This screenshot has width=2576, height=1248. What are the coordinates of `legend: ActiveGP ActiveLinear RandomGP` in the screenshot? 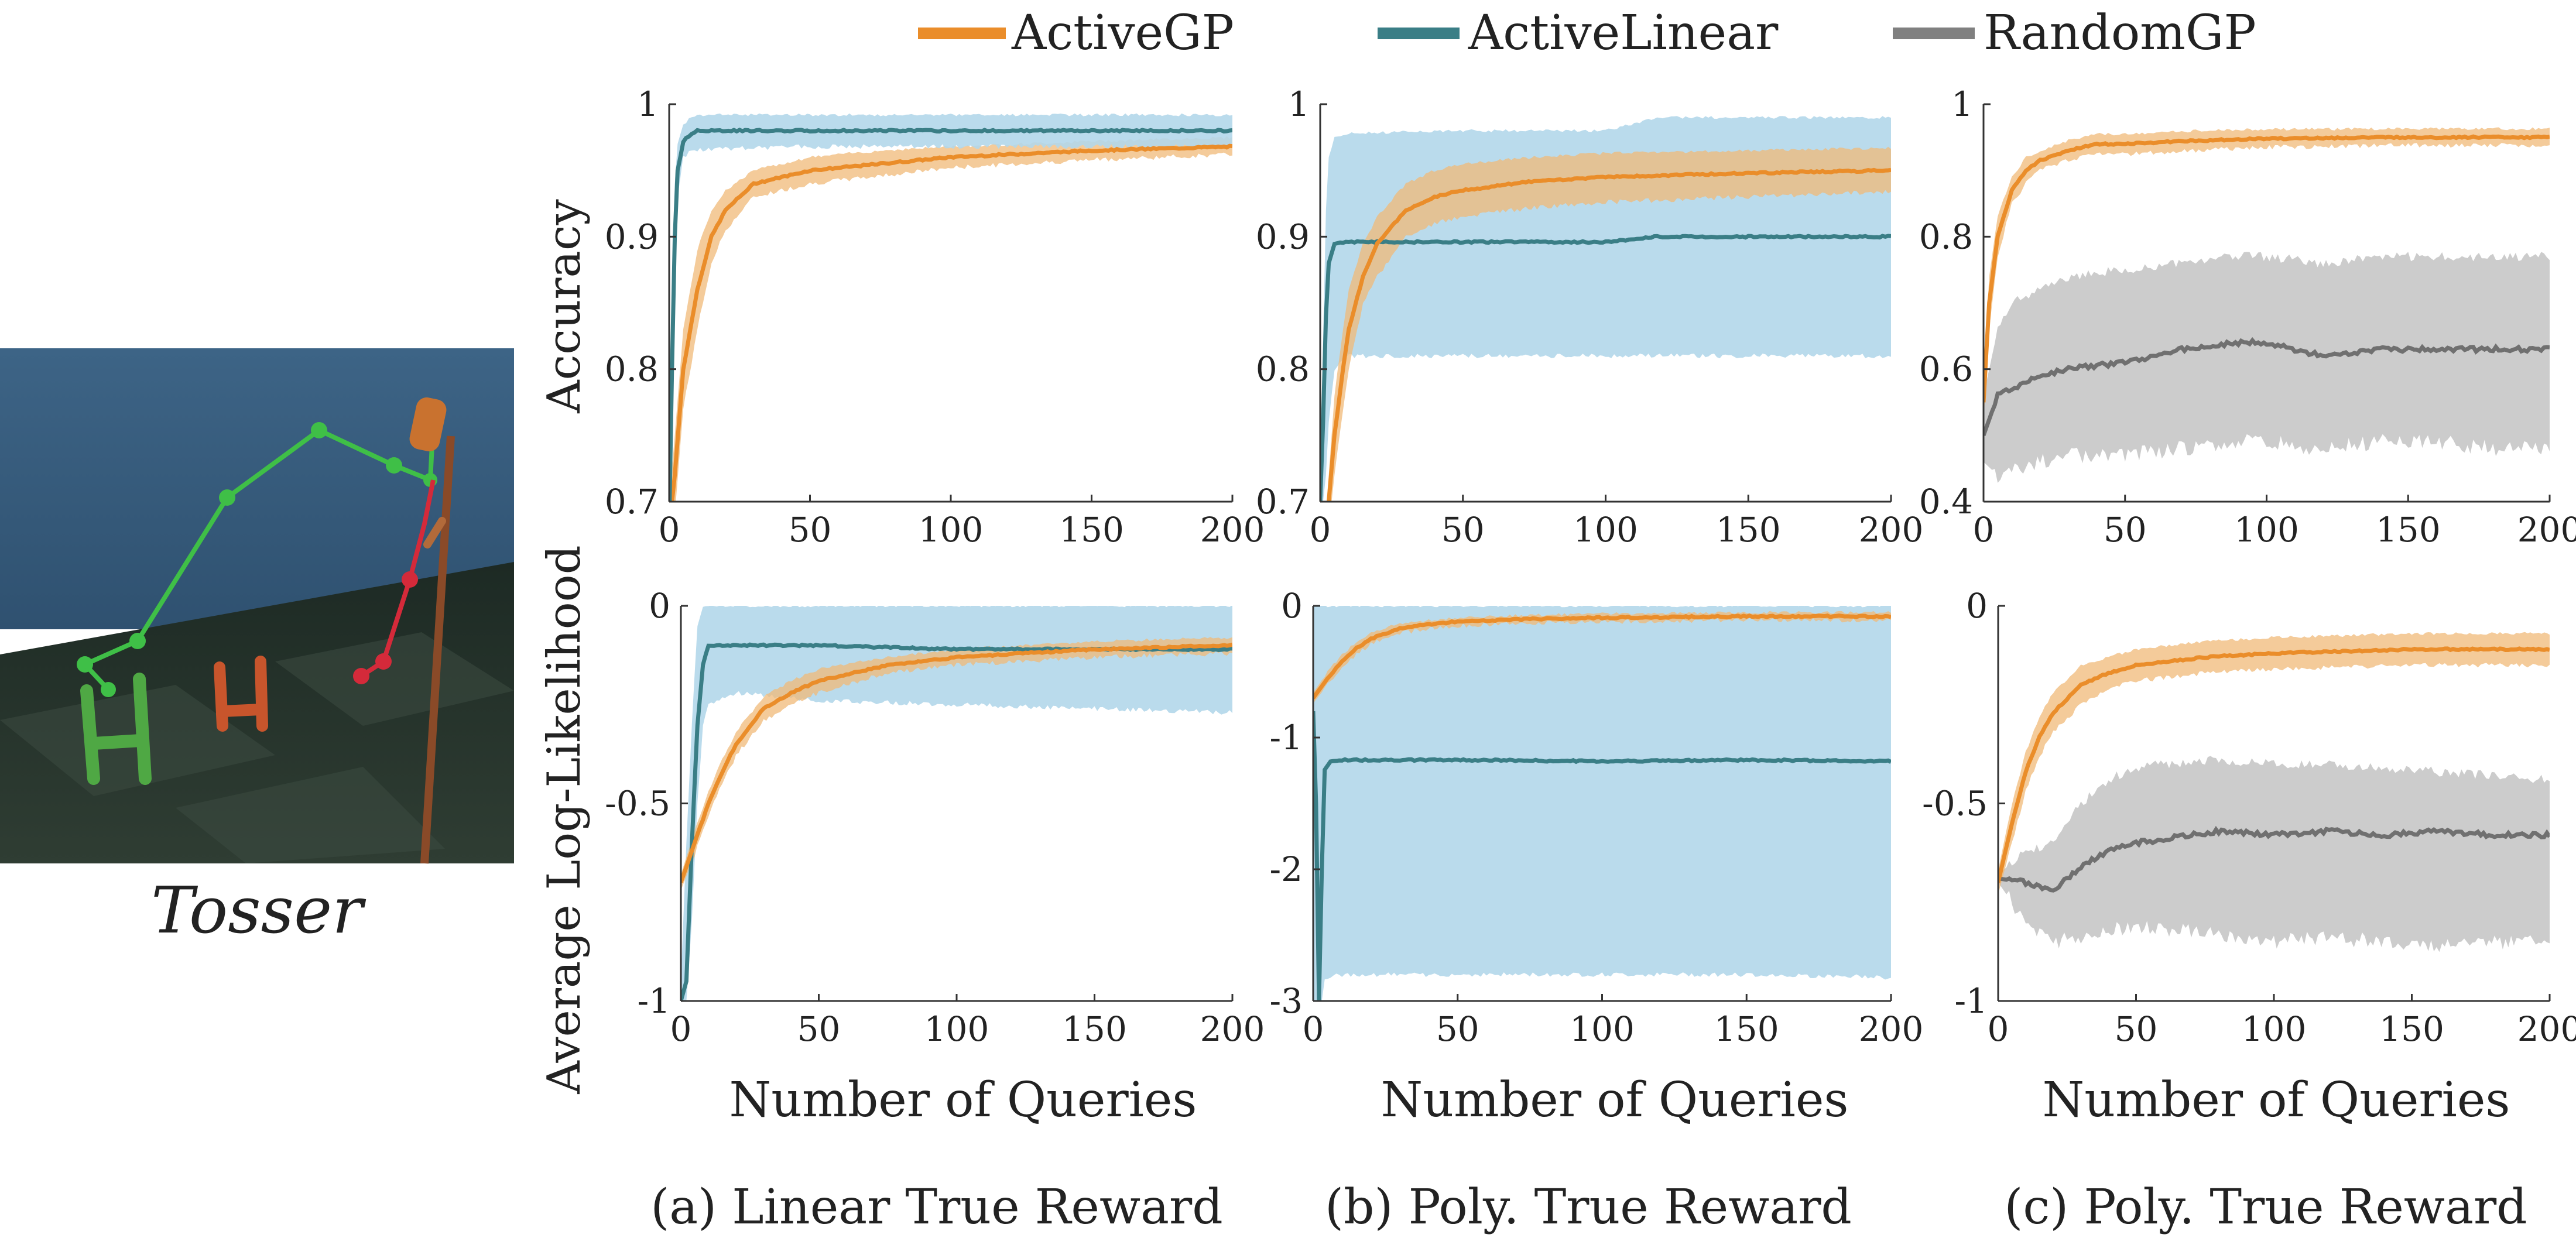 It's located at (1587, 33).